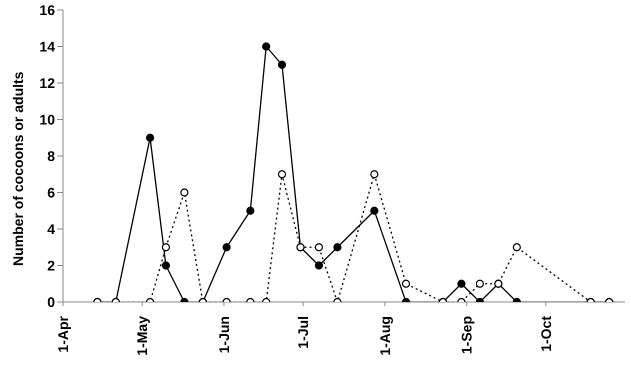 The image size is (631, 375). Describe the element at coordinates (47, 46) in the screenshot. I see `y-tick-label: 14` at that location.